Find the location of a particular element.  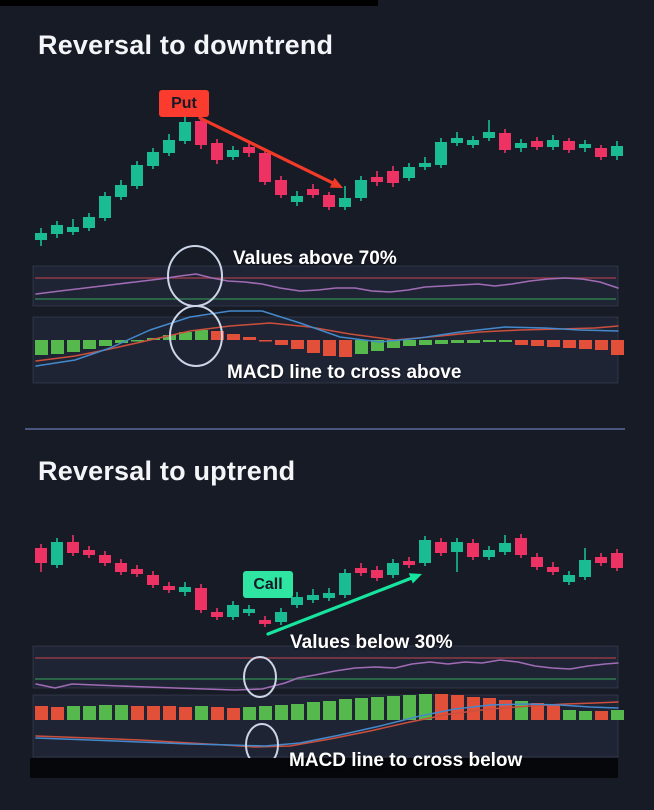

section-divider is located at coordinates (325, 429).